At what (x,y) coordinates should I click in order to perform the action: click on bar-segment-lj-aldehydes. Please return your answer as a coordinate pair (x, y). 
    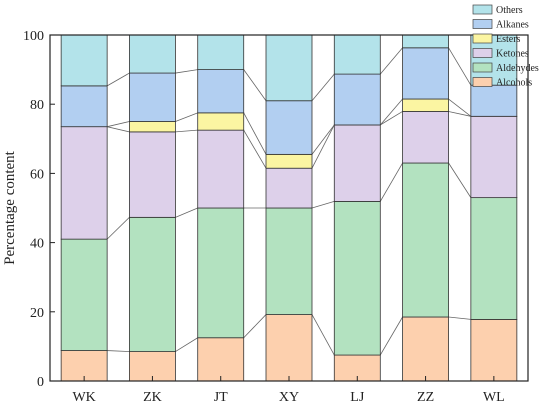
    Looking at the image, I should click on (357, 278).